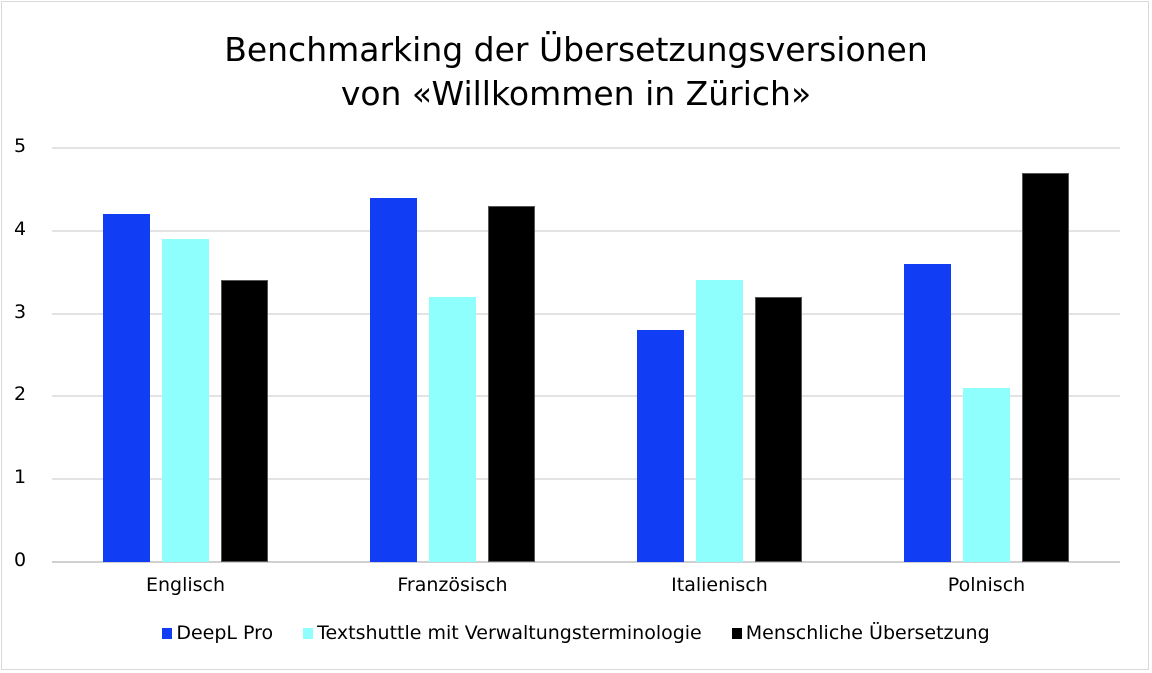 Image resolution: width=1152 pixels, height=673 pixels. I want to click on legend-item: Menschliche Übersetzung, so click(860, 633).